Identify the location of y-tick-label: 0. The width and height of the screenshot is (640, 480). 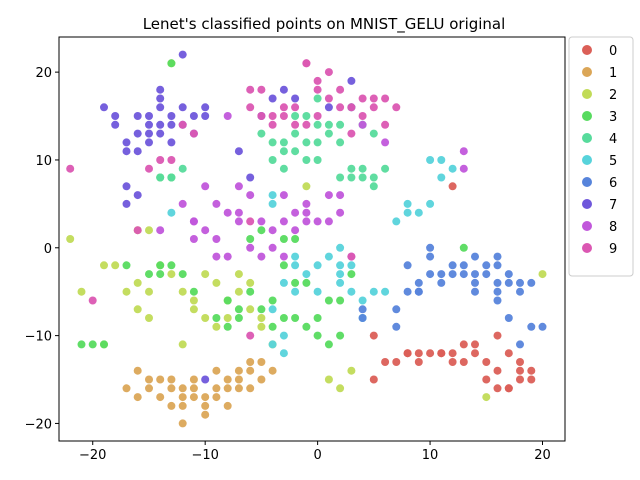
(48, 249).